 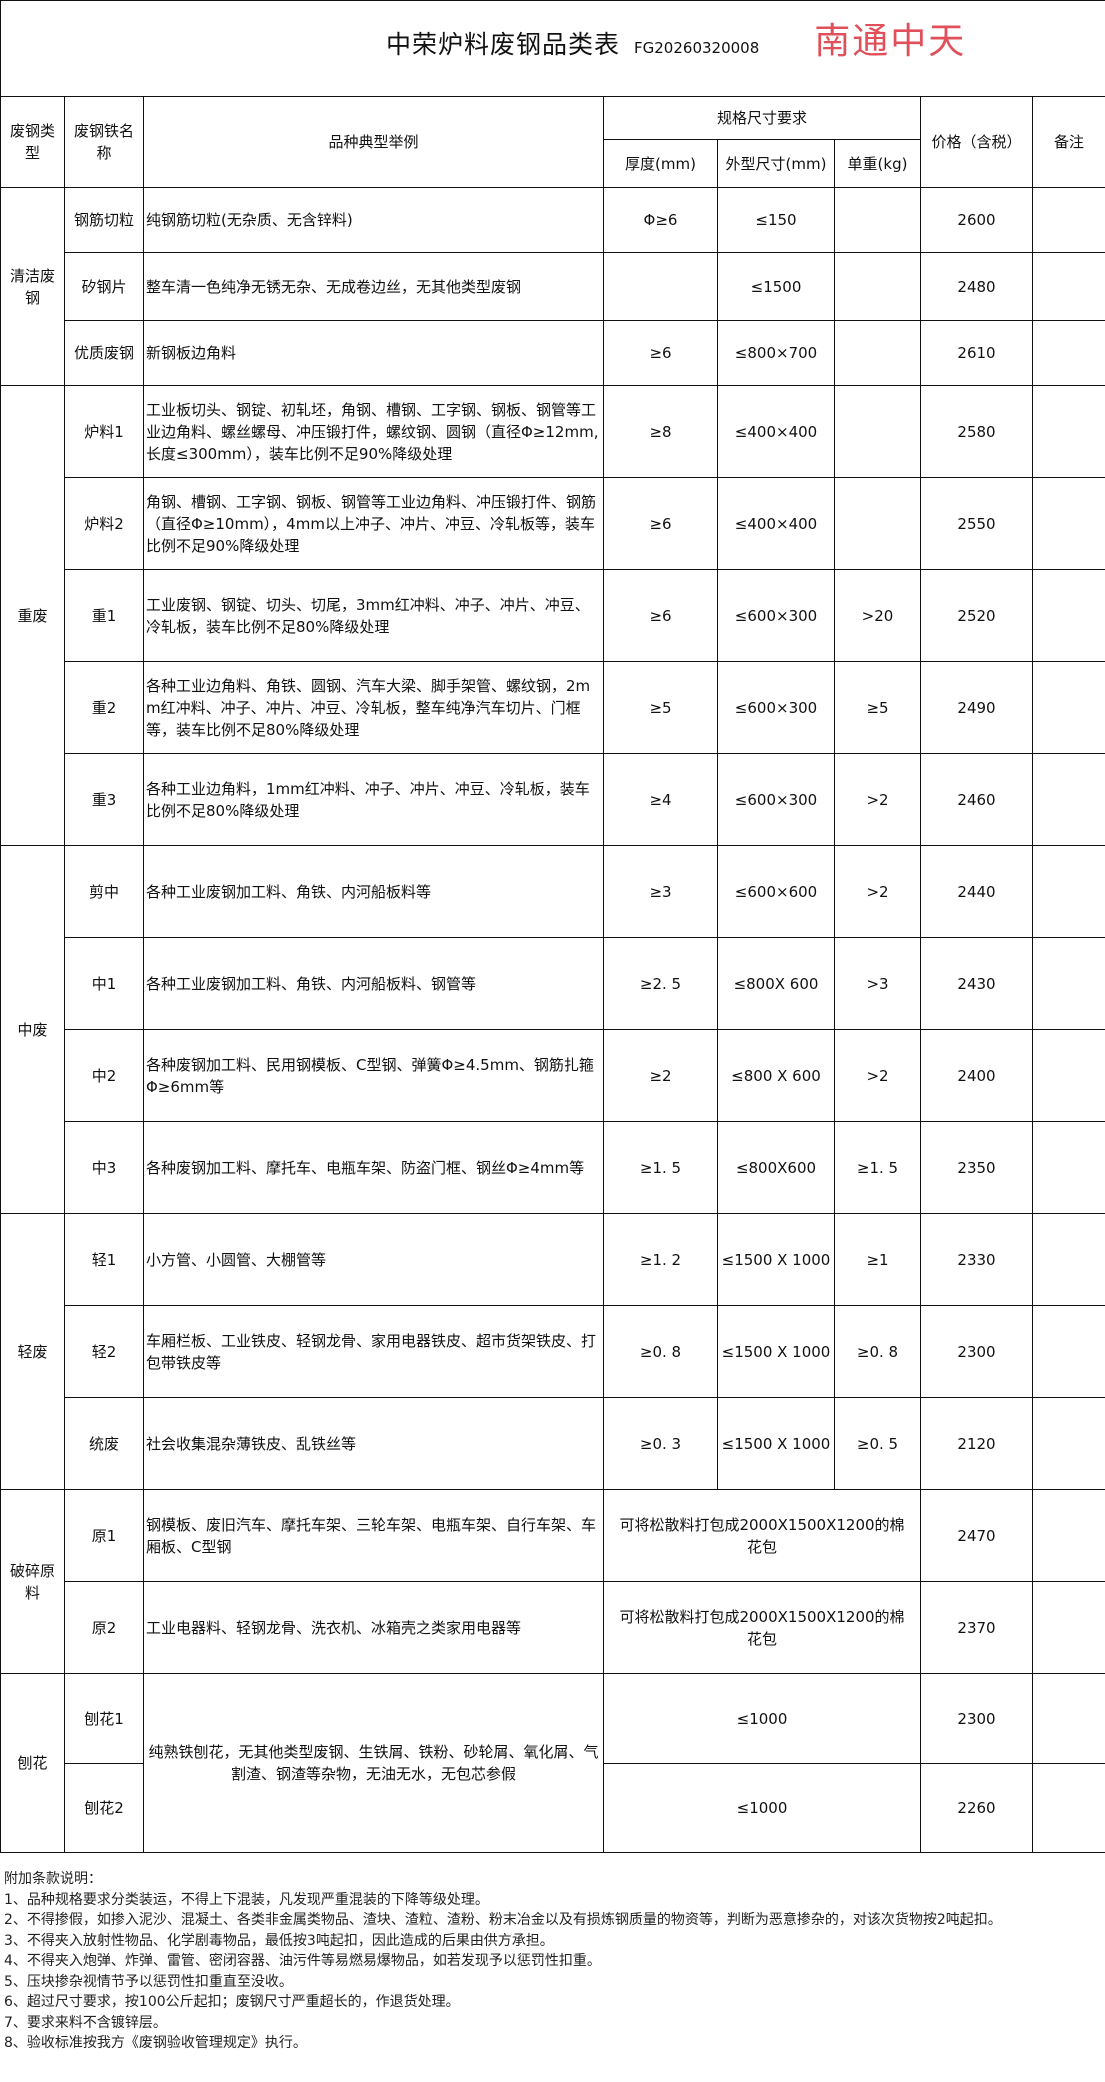 What do you see at coordinates (877, 891) in the screenshot?
I see `unit-weight: >2` at bounding box center [877, 891].